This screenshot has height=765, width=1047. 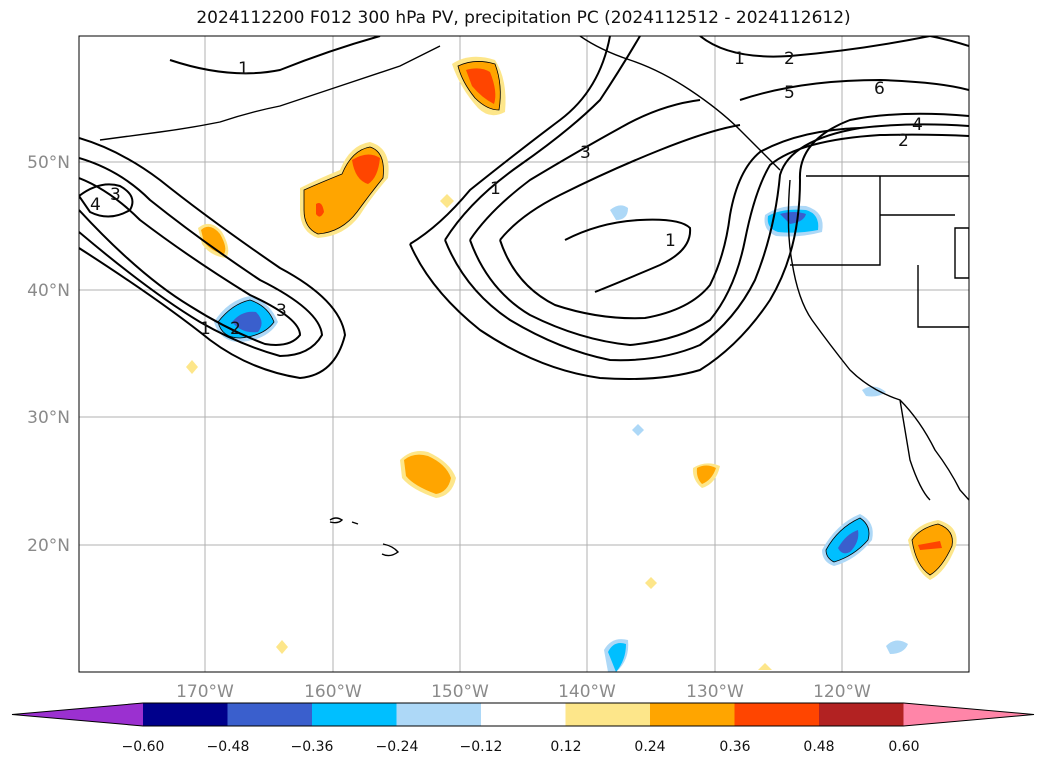 I want to click on colorbar-label: 0.24, so click(x=649, y=747).